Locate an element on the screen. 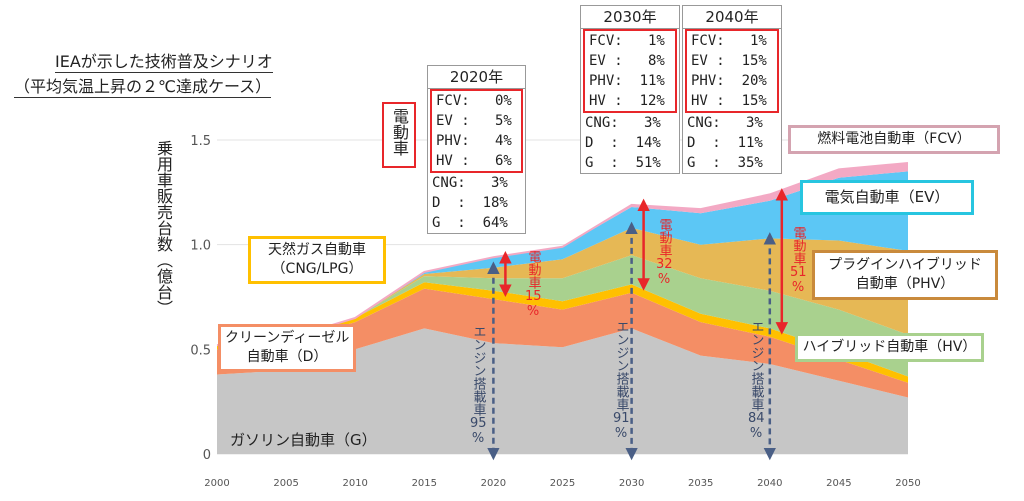  electric-annotation-pct: 32 is located at coordinates (664, 264).